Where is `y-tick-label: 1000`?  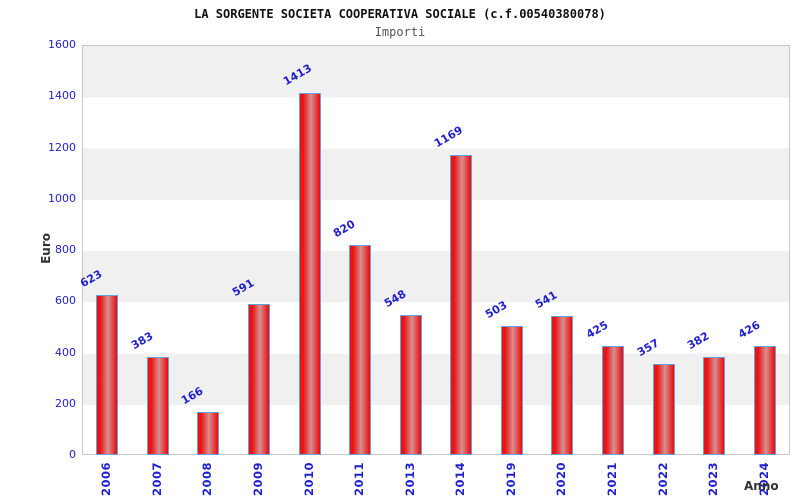 y-tick-label: 1000 is located at coordinates (62, 198).